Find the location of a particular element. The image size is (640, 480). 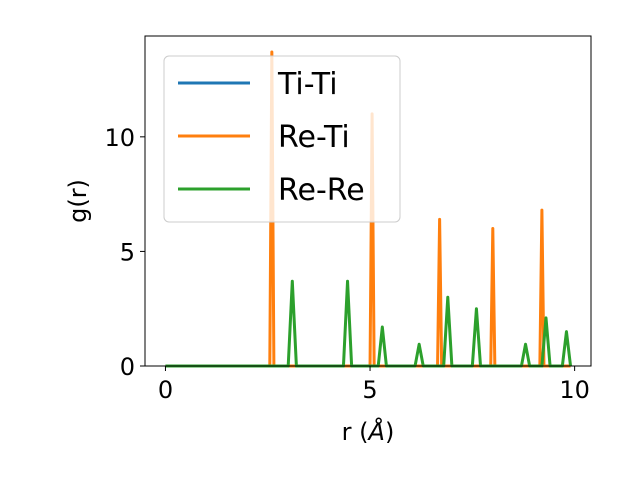

legend-label-re-ti: Re-Ti is located at coordinates (314, 137).